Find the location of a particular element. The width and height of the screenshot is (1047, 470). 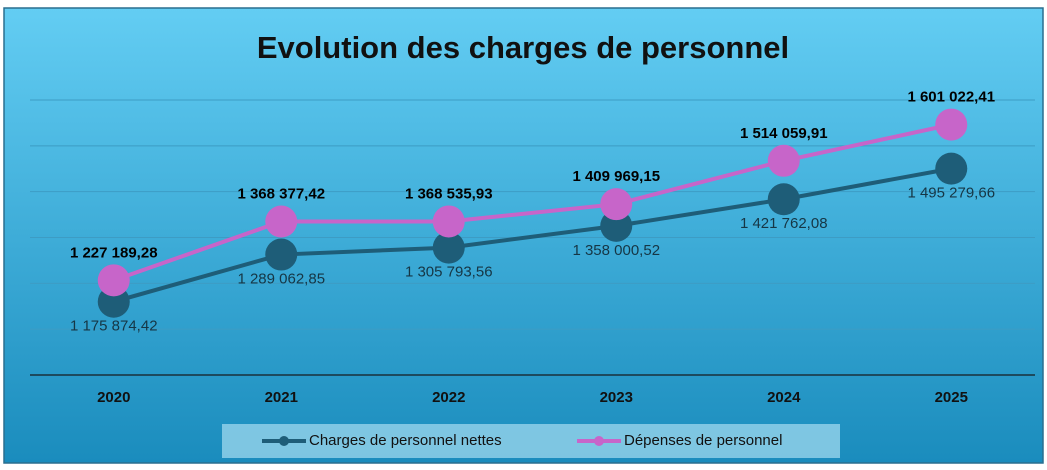

data-label: 1 289 062,85 is located at coordinates (281, 279).